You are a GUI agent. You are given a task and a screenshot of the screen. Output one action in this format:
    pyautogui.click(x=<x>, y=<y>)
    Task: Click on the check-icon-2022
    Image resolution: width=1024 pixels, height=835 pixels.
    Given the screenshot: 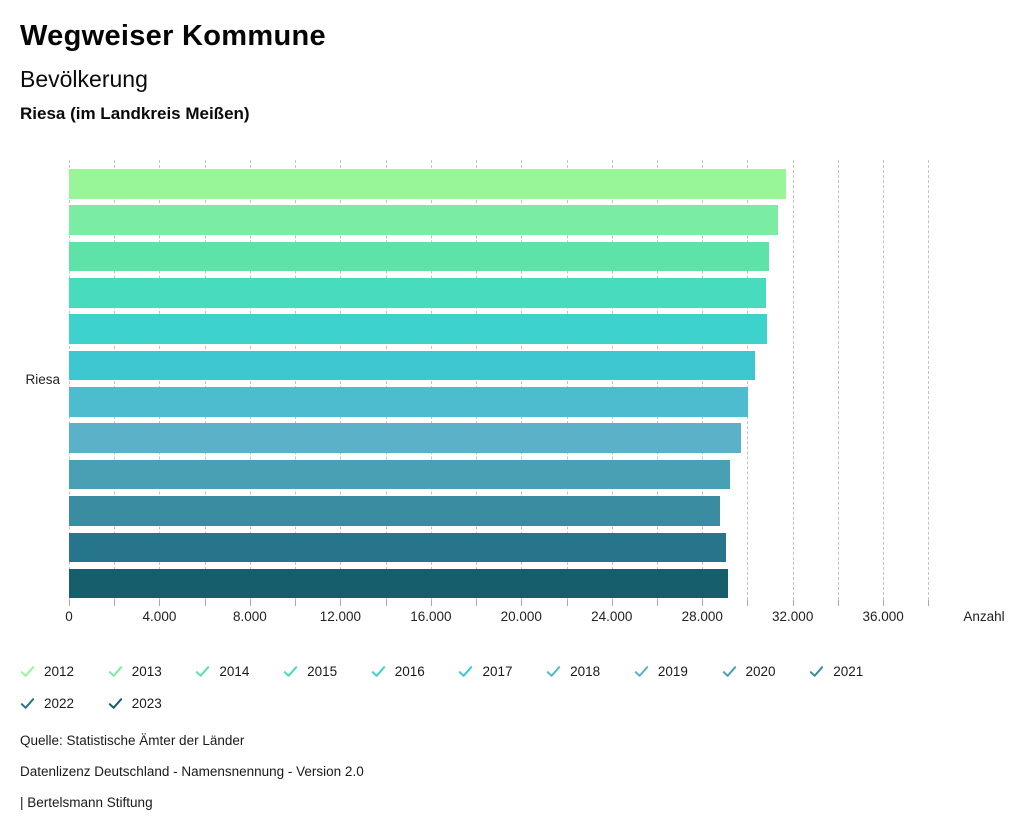 What is the action you would take?
    pyautogui.click(x=27, y=703)
    